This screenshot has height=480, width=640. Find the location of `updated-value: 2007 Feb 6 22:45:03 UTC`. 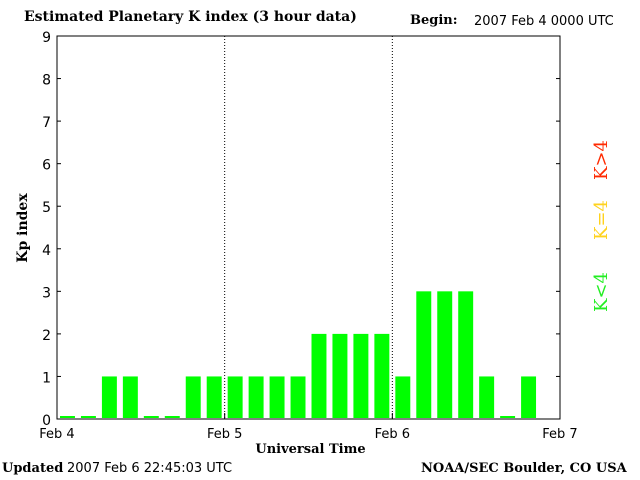

updated-value: 2007 Feb 6 22:45:03 UTC is located at coordinates (150, 468).